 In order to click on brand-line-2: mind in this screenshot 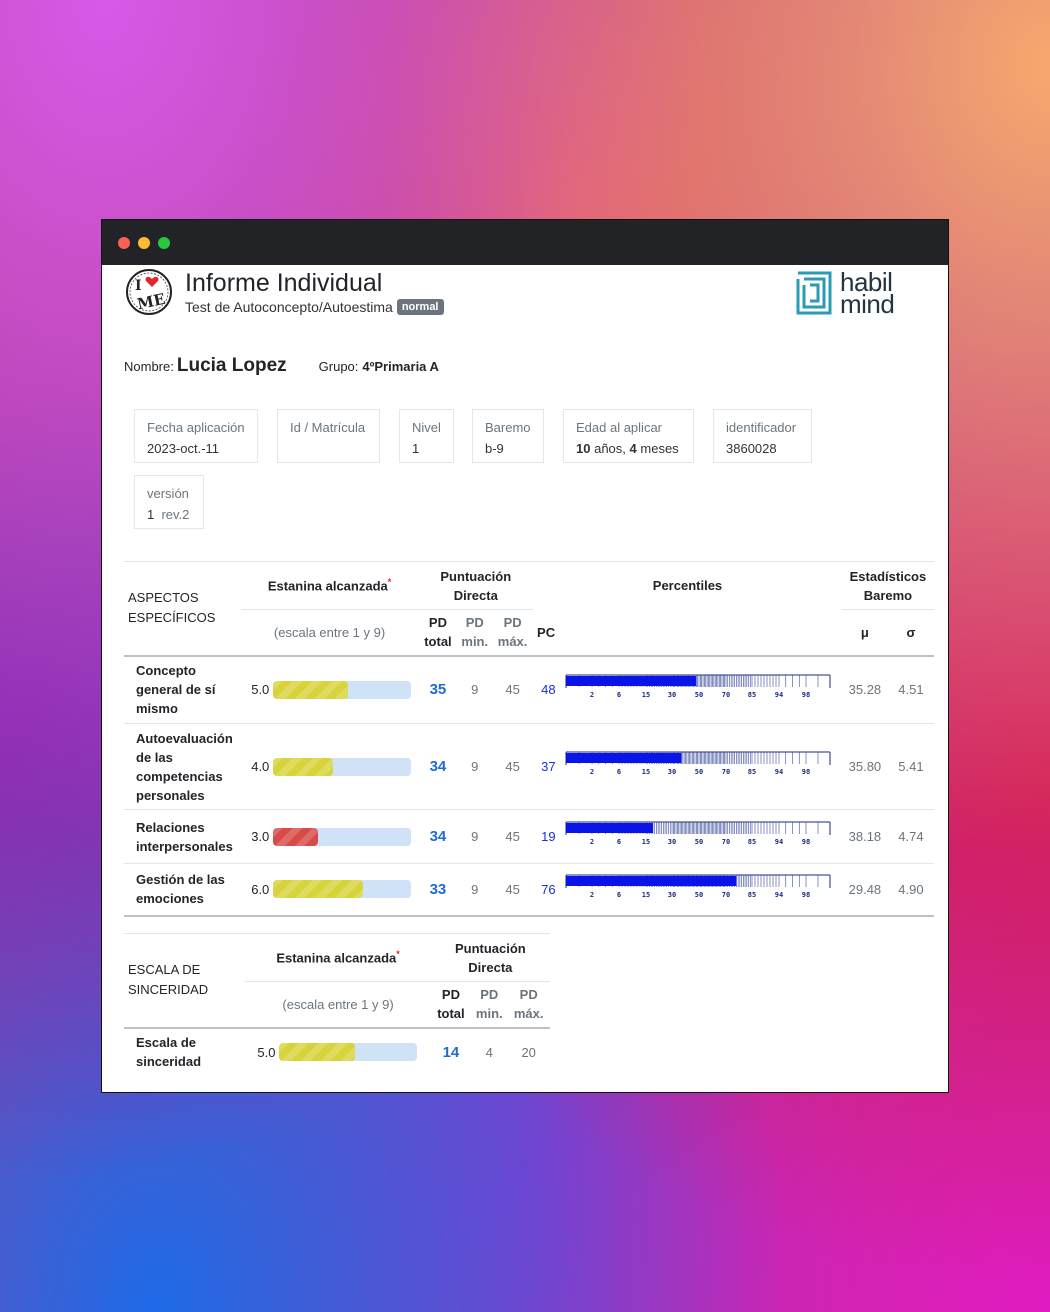, I will do `click(867, 304)`.